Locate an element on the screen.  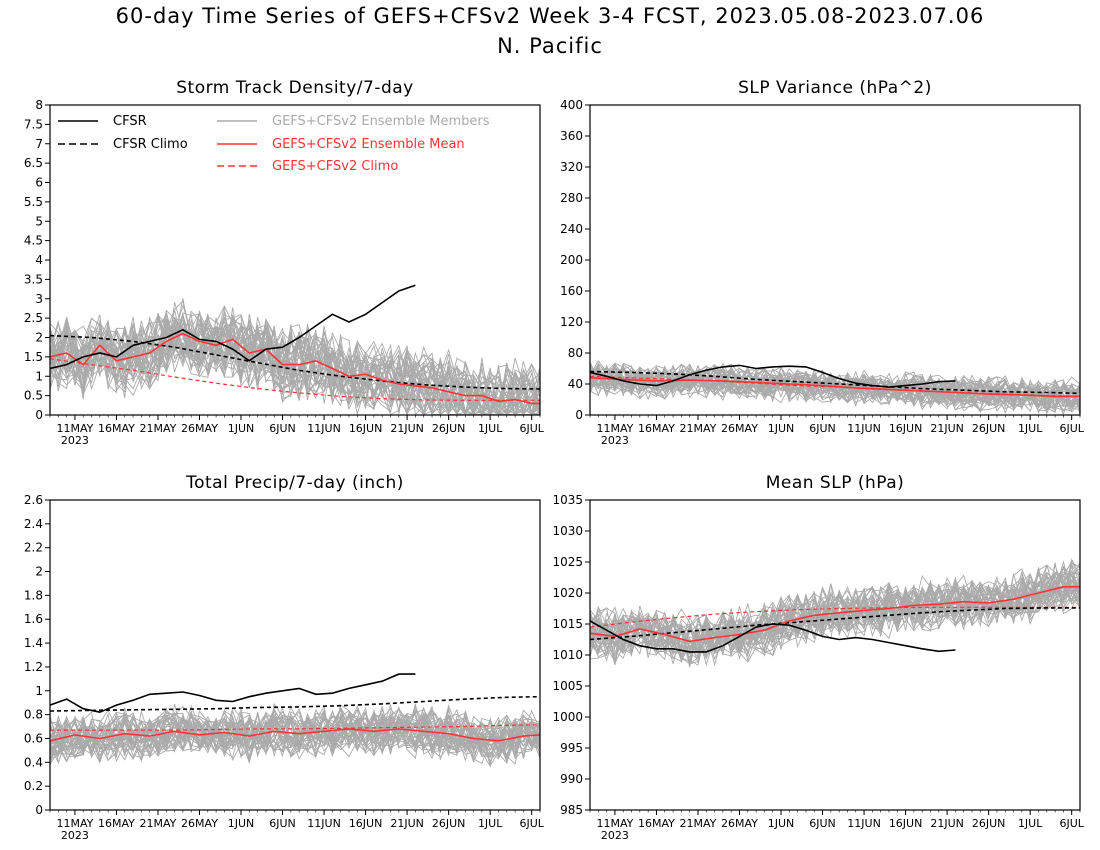
y-tick-label: 0.5 is located at coordinates (33, 396).